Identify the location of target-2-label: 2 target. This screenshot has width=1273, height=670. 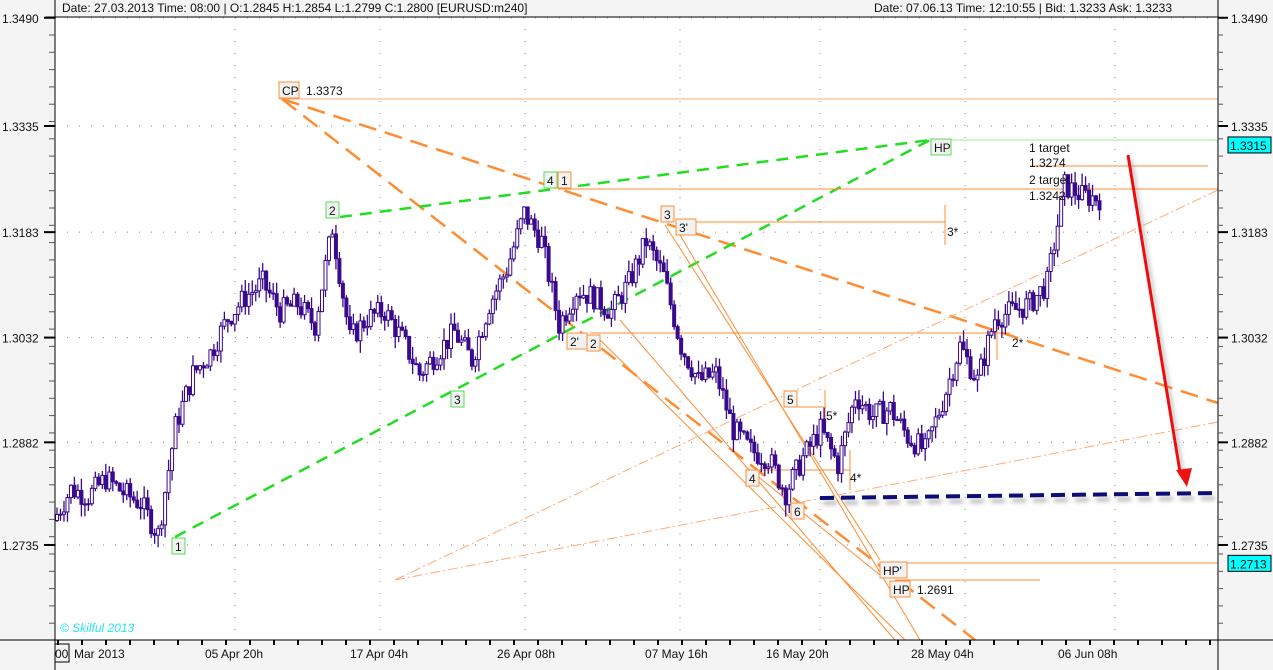
(1049, 180).